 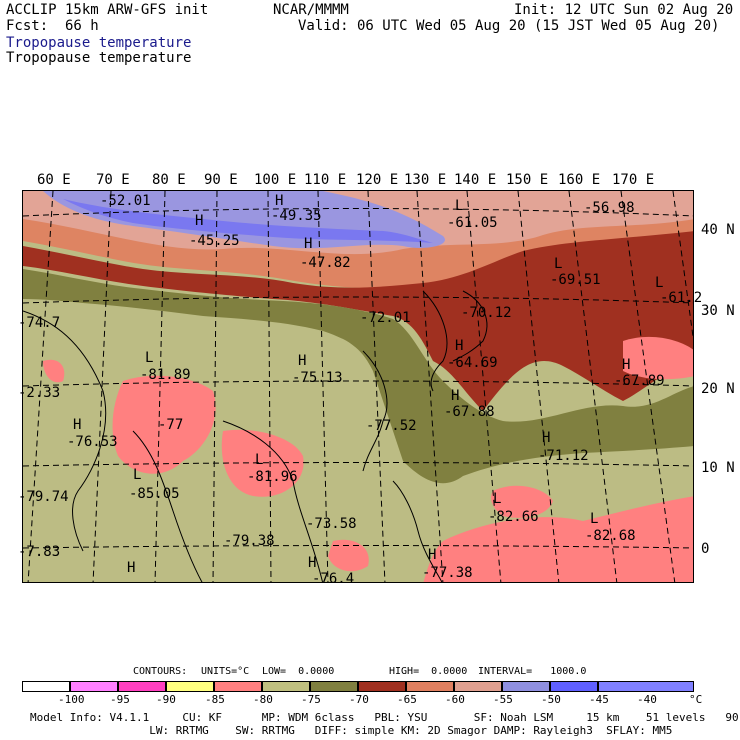 I want to click on legend-label: -95, so click(x=120, y=699).